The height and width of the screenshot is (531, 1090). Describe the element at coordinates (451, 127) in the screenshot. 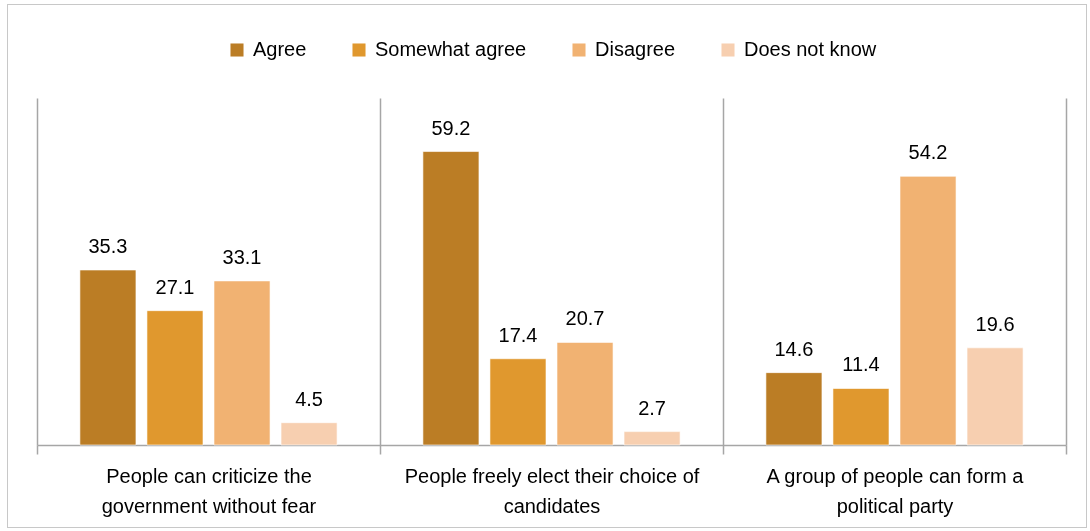

I see `data-label: 59.2` at that location.